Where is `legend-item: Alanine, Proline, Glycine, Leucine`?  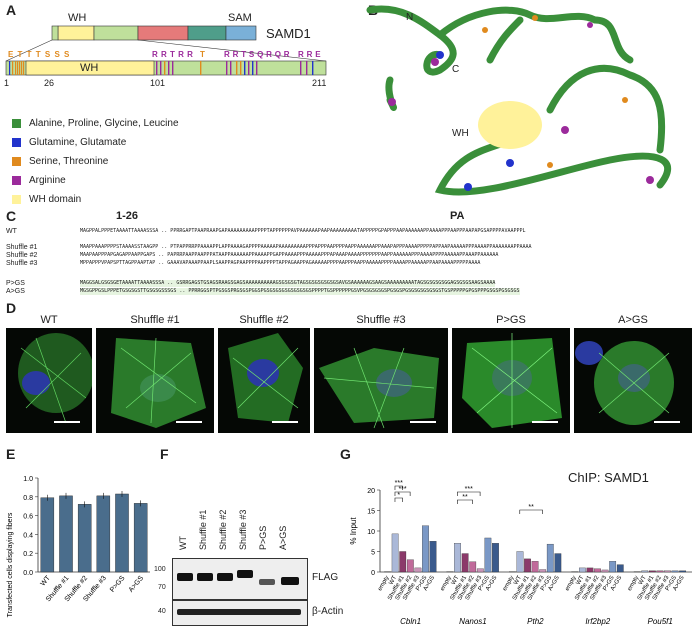
legend-item: Alanine, Proline, Glycine, Leucine is located at coordinates (95, 123).